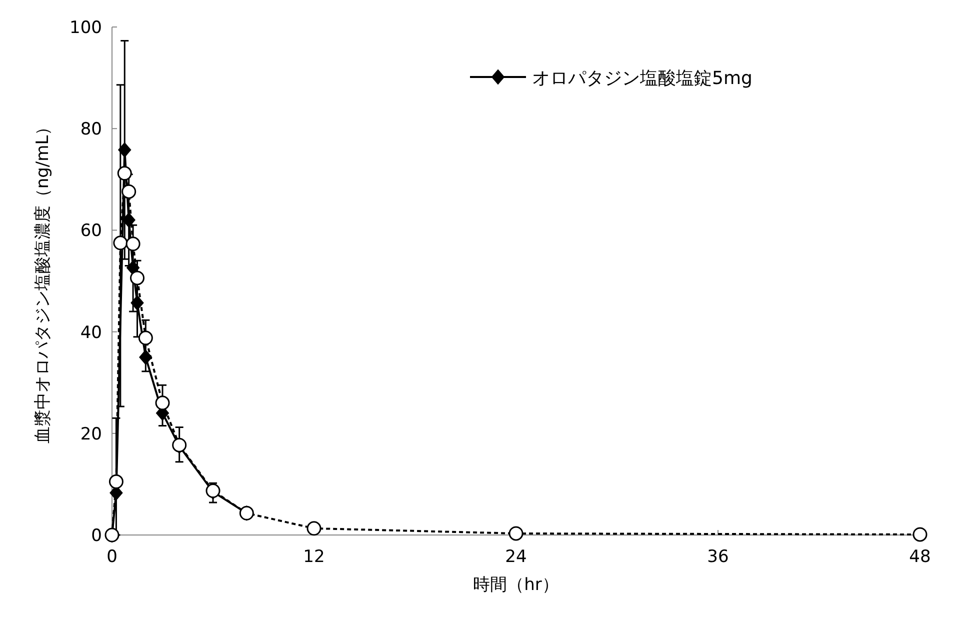 Image resolution: width=958 pixels, height=625 pixels. Describe the element at coordinates (516, 557) in the screenshot. I see `x-tick-label: 24` at that location.